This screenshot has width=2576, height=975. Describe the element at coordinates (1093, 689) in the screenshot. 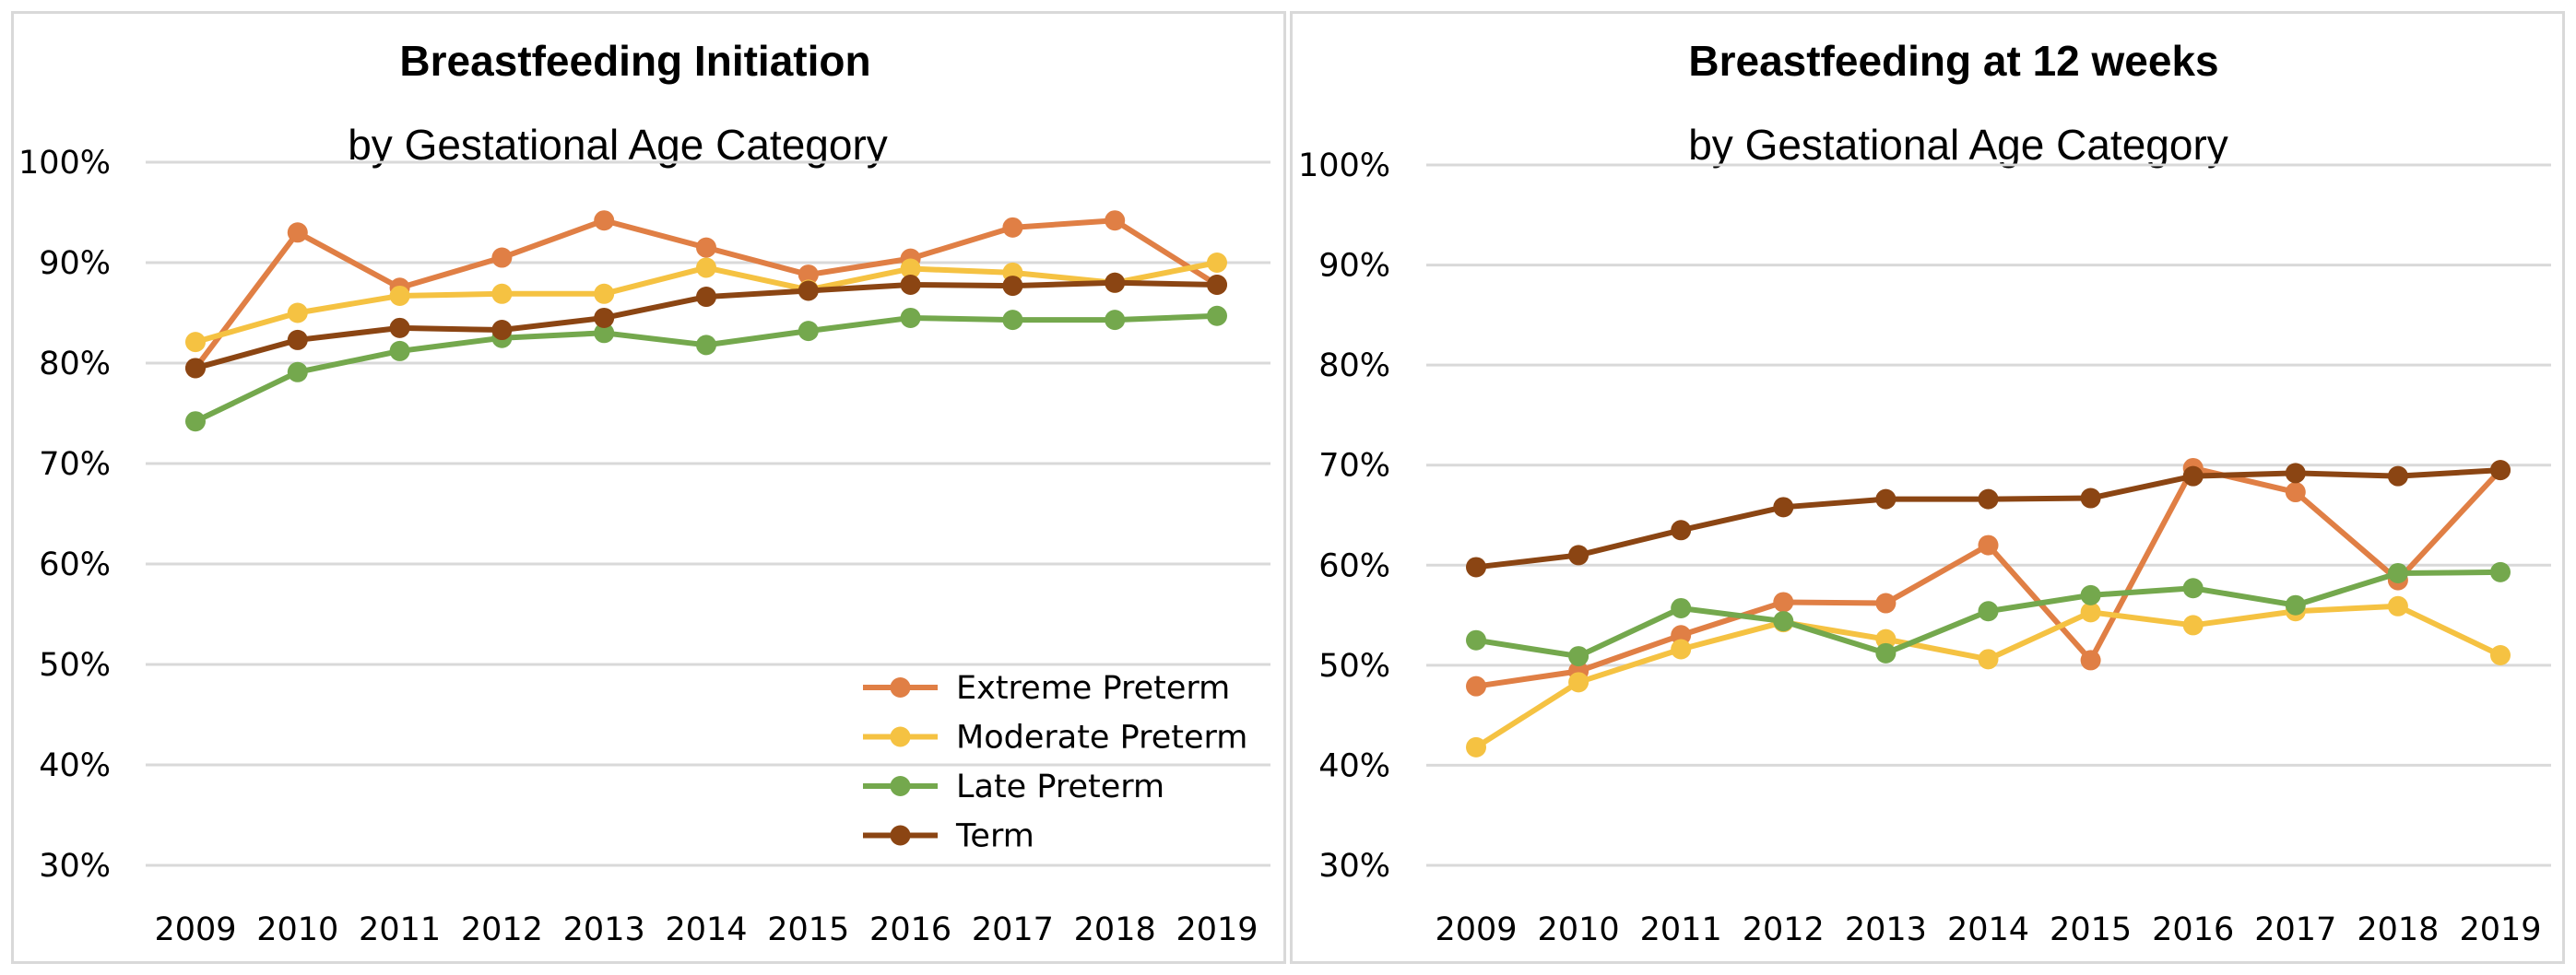

I see `legend-label: Extreme Preterm` at that location.